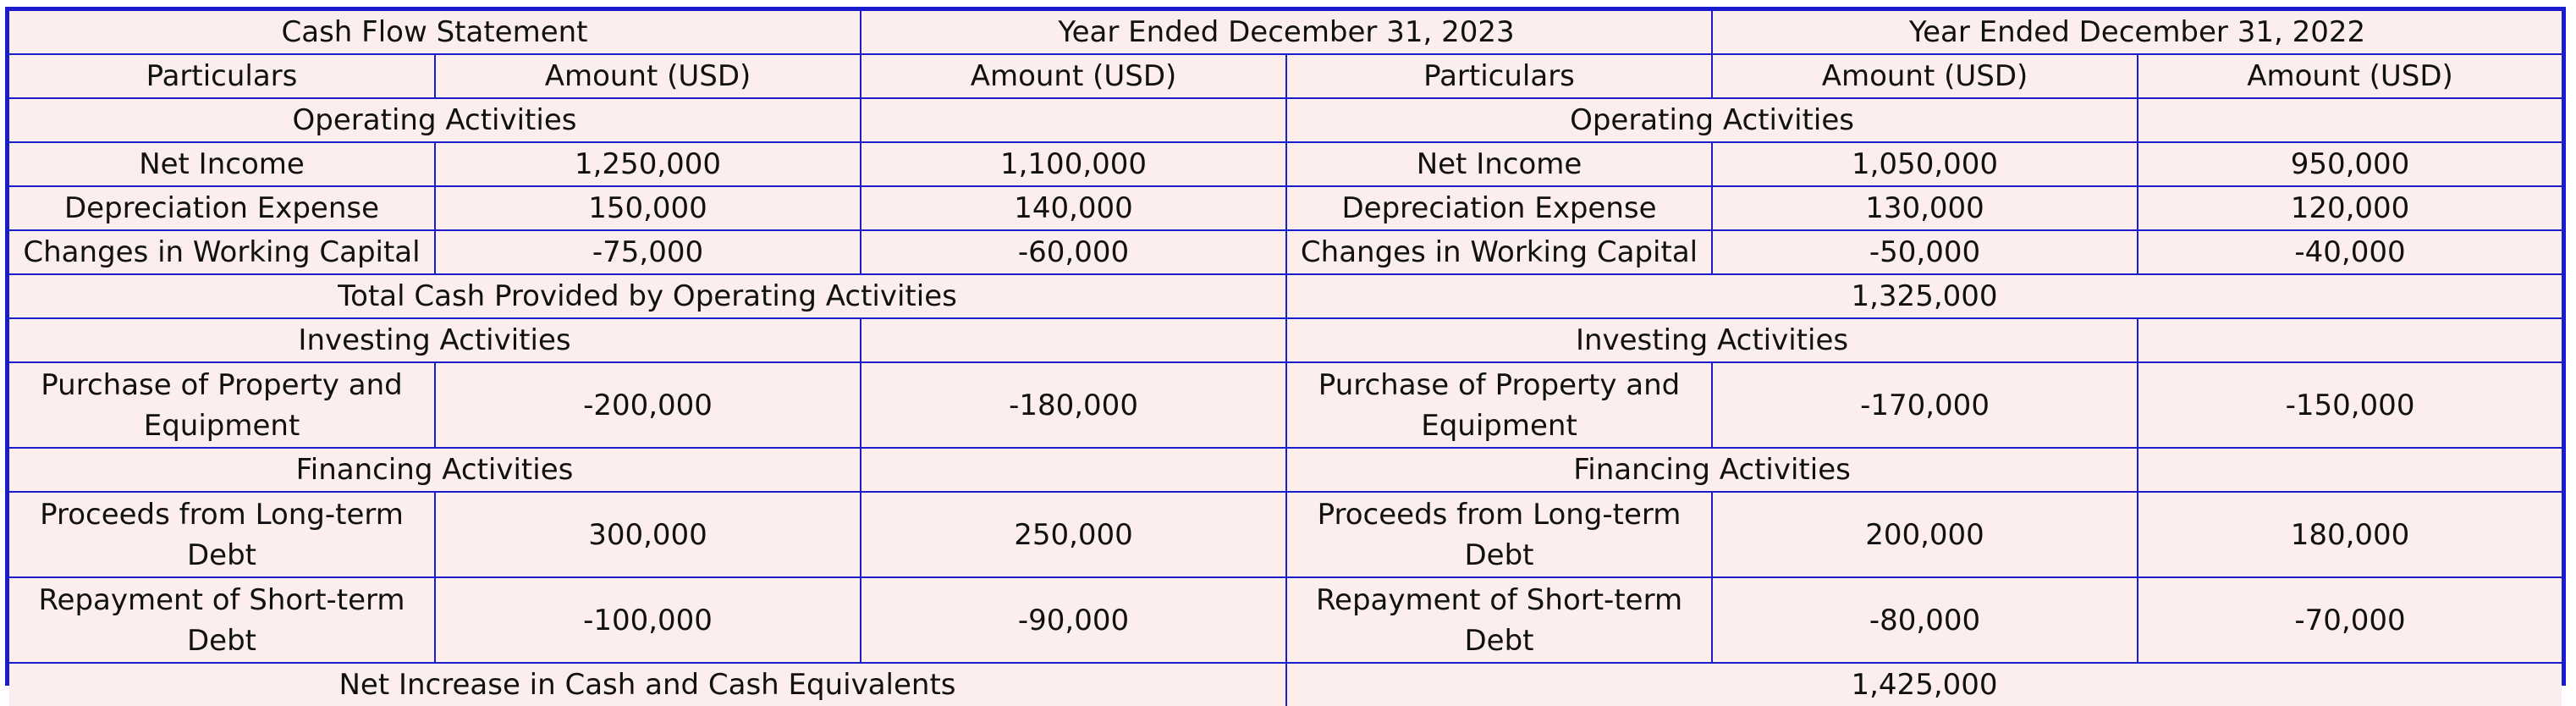  Describe the element at coordinates (2349, 405) in the screenshot. I see `amount-cell: -150,000` at that location.